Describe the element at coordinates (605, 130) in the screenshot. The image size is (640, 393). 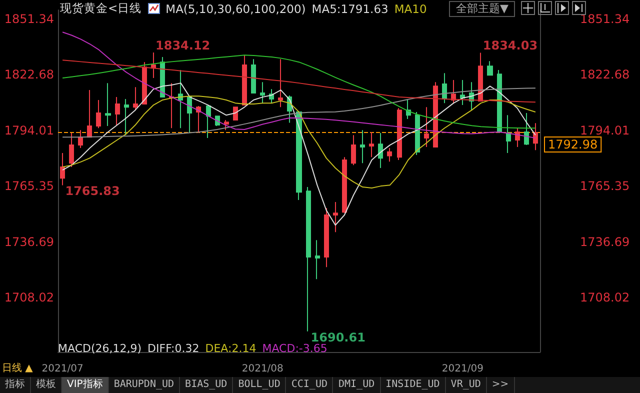
I see `y2-tick-label: 1794.01` at that location.